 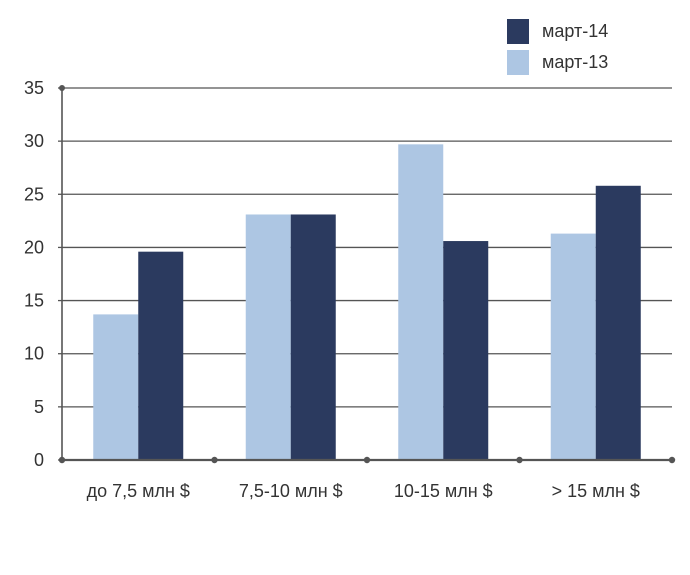 What do you see at coordinates (34, 301) in the screenshot?
I see `y-tick-label: 15` at bounding box center [34, 301].